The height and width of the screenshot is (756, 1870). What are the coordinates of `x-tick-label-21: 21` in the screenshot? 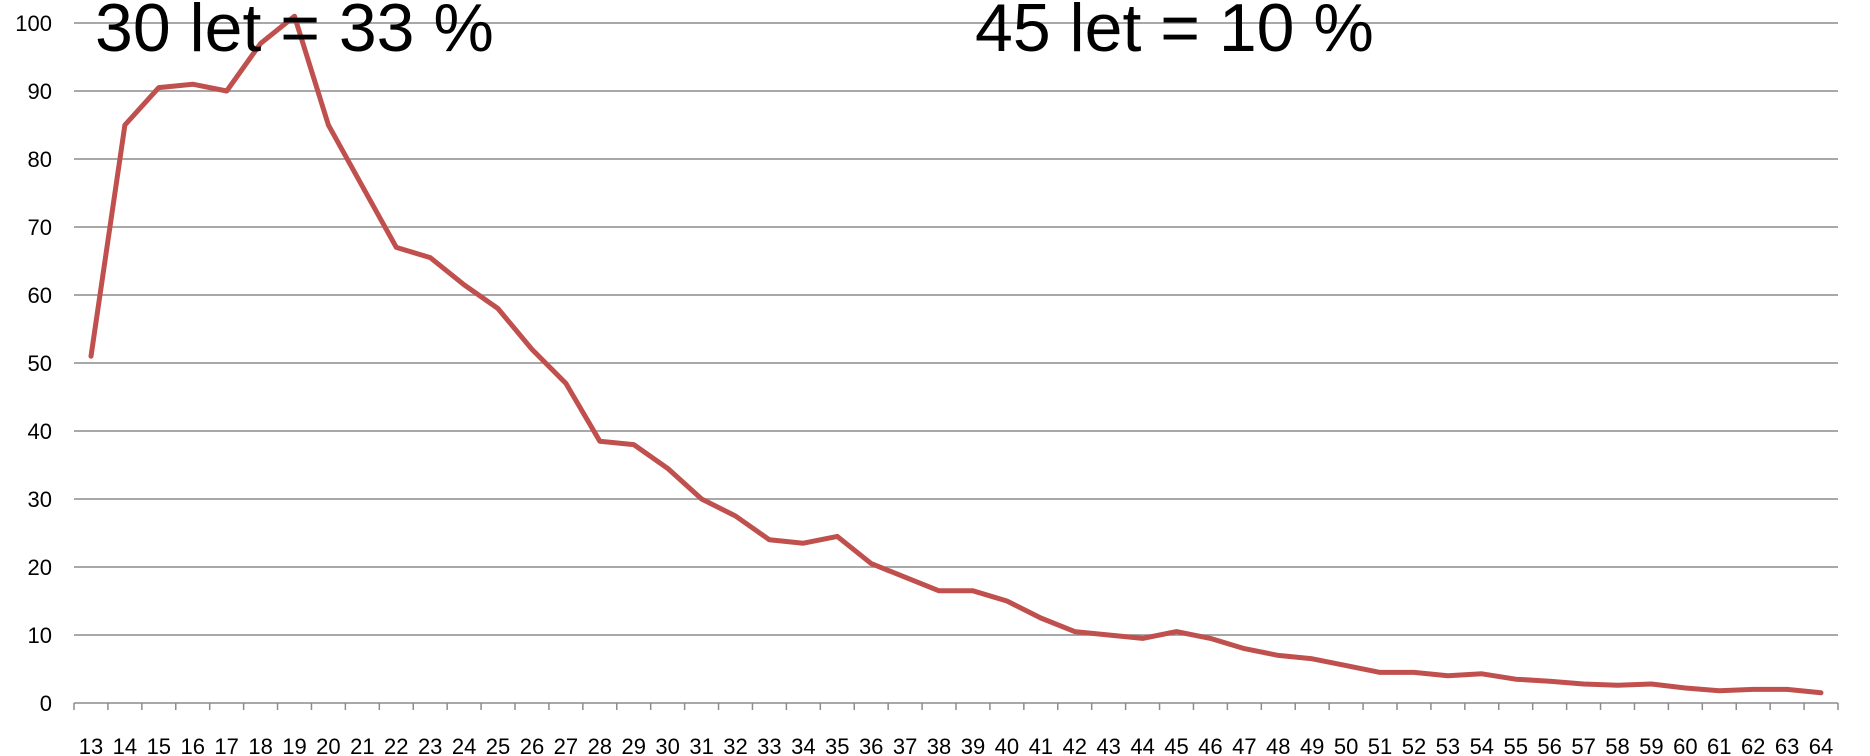 It's located at (362, 745).